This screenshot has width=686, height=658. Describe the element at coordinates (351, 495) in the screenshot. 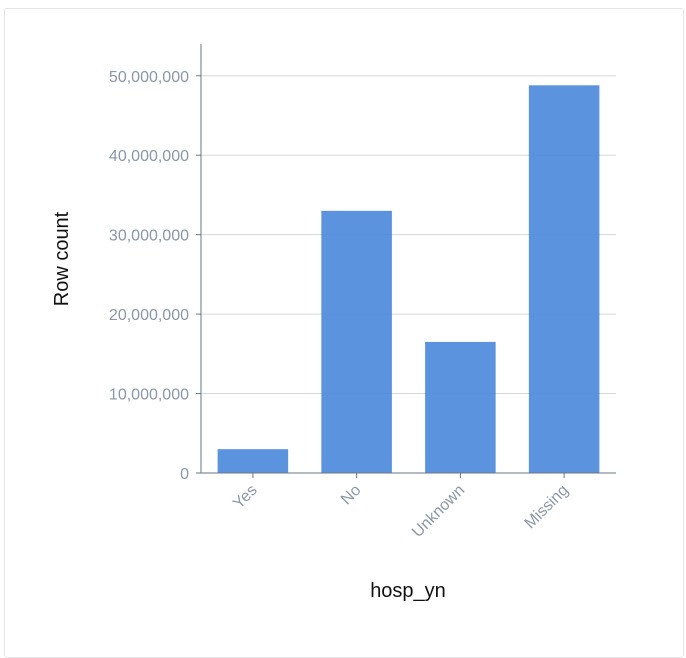

I see `x-tick-label: No` at that location.